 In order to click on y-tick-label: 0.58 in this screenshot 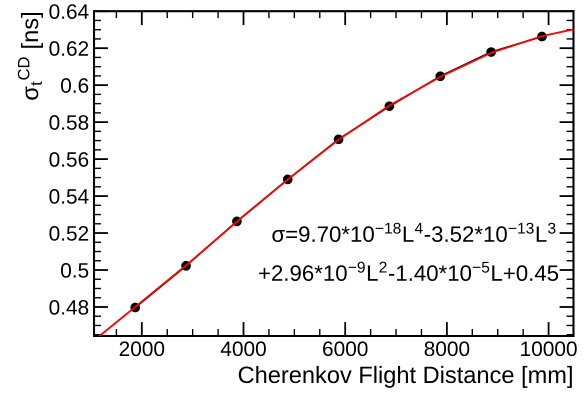, I will do `click(68, 122)`.